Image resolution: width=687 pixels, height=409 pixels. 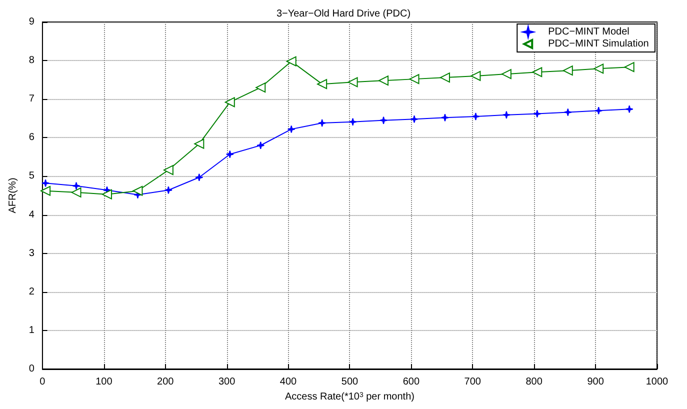 I want to click on x-tick-label: 700, so click(x=473, y=382).